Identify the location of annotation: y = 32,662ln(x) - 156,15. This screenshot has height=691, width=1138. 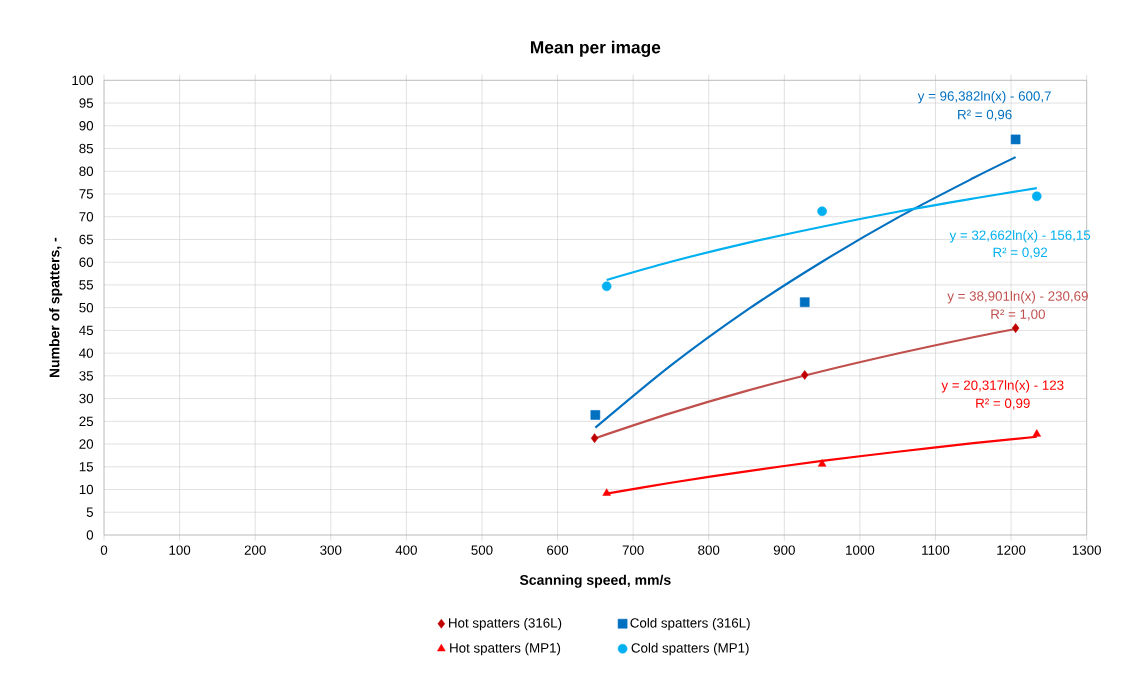
(1020, 236).